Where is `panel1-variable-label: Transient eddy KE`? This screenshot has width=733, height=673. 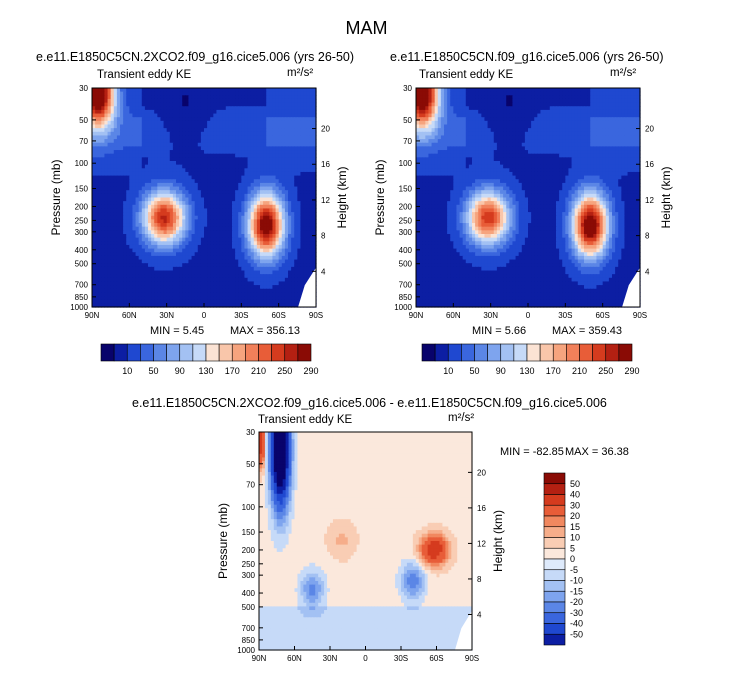
panel1-variable-label: Transient eddy KE is located at coordinates (144, 75).